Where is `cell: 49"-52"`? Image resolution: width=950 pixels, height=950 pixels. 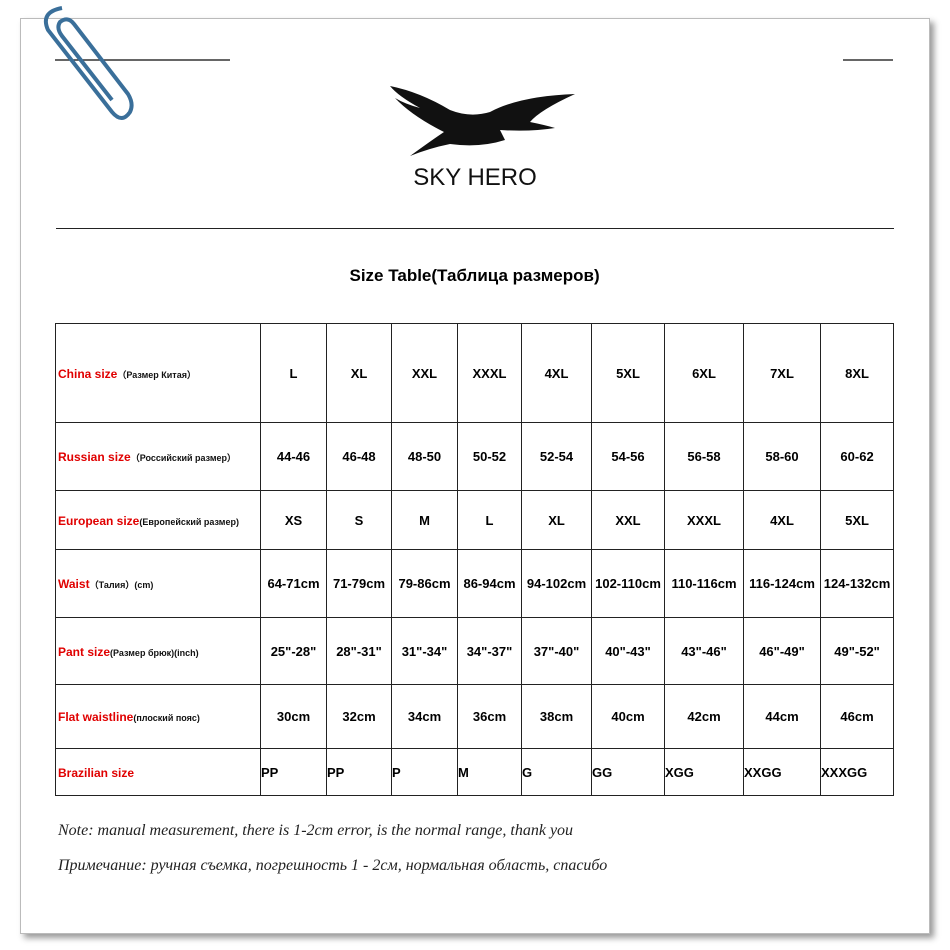 cell: 49"-52" is located at coordinates (857, 651).